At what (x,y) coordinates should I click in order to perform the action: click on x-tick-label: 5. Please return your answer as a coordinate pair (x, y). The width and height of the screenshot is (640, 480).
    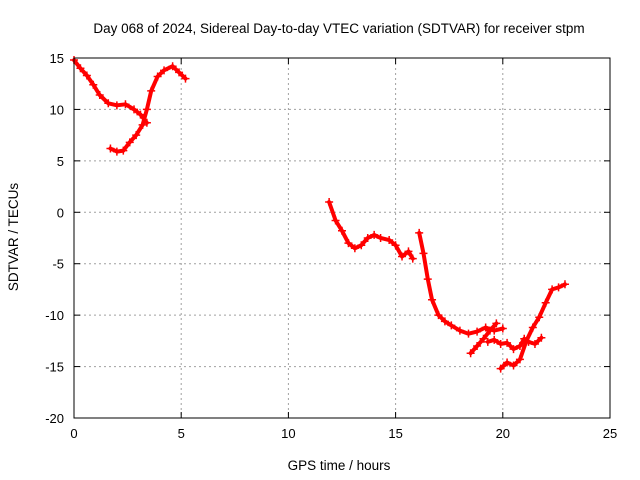
    Looking at the image, I should click on (181, 433).